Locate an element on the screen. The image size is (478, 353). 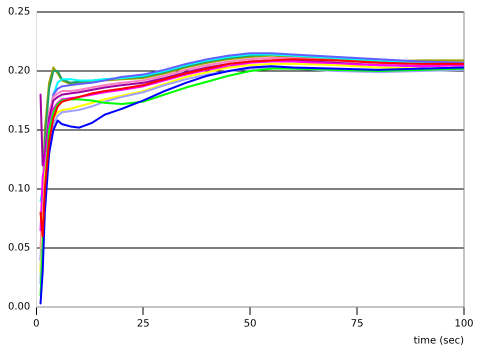
y-tick-label: 0.05 is located at coordinates (19, 248).